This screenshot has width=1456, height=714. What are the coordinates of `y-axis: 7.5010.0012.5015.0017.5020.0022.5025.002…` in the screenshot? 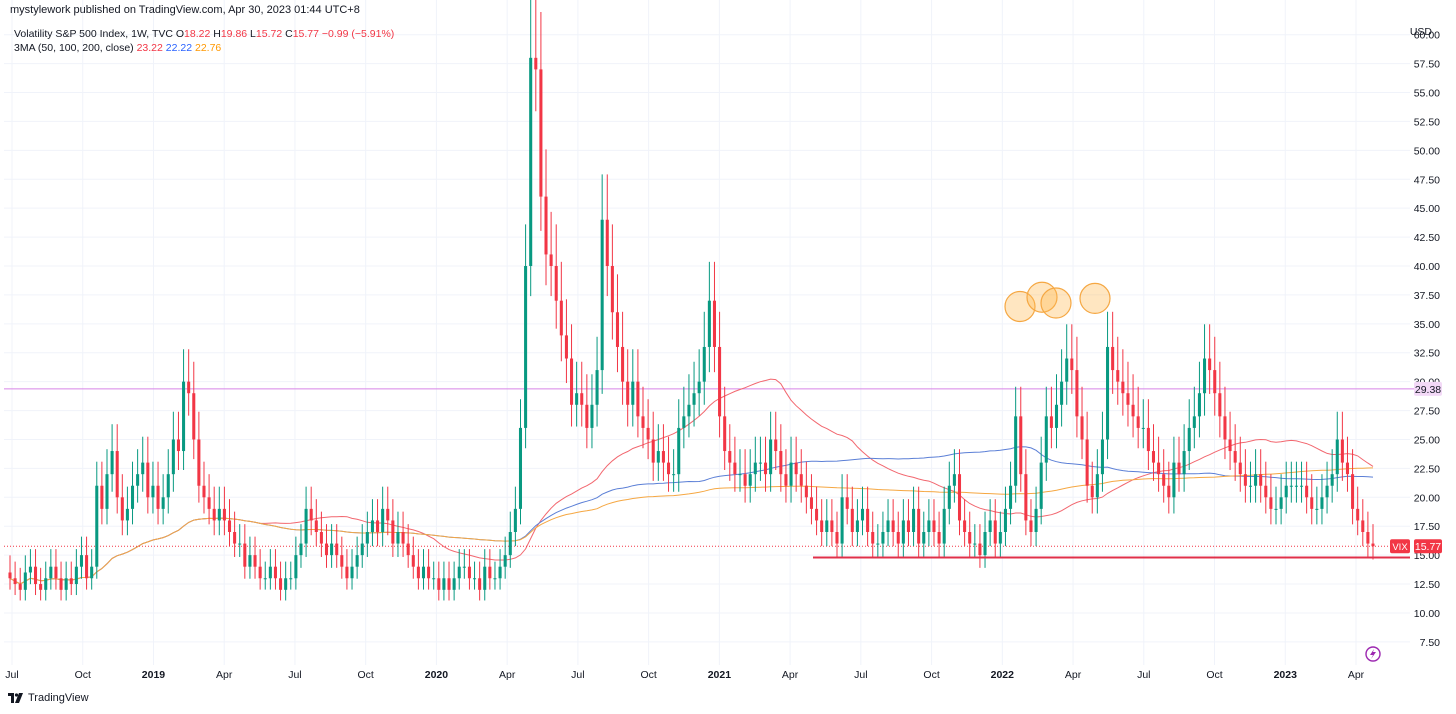 It's located at (1425, 337).